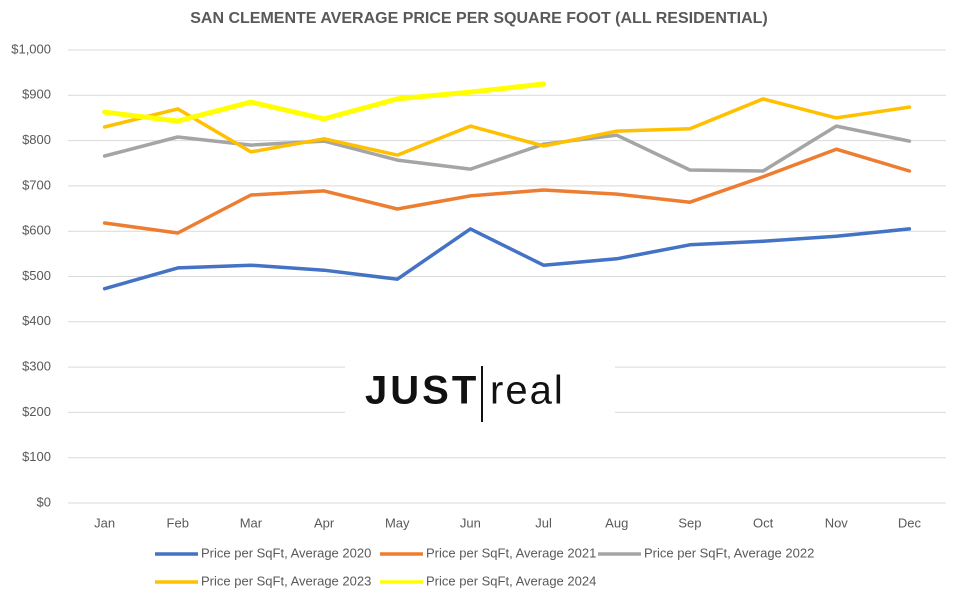 The height and width of the screenshot is (602, 959). What do you see at coordinates (543, 522) in the screenshot?
I see `x-tick-label: Jul` at bounding box center [543, 522].